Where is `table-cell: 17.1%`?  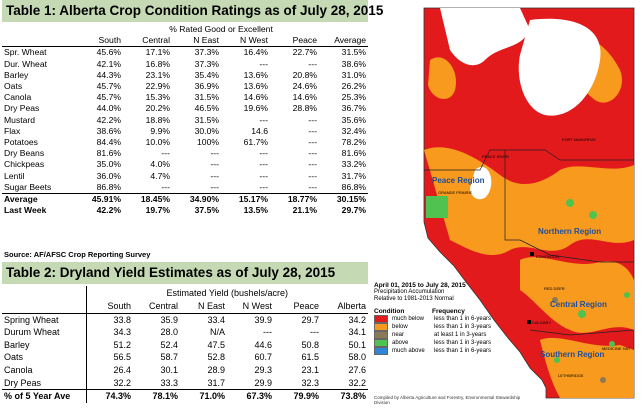
table-cell: 17.1% is located at coordinates (157, 52).